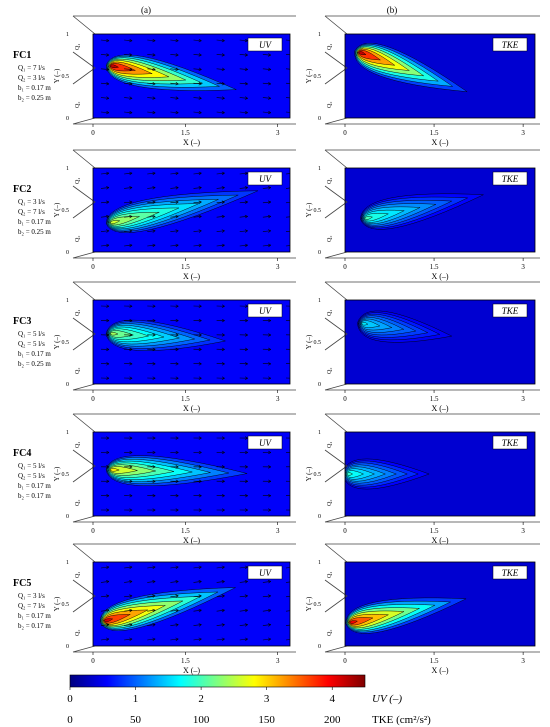 This screenshot has height=727, width=550. Describe the element at coordinates (31, 606) in the screenshot. I see `row-param: Q₂ = 7 l/s` at that location.